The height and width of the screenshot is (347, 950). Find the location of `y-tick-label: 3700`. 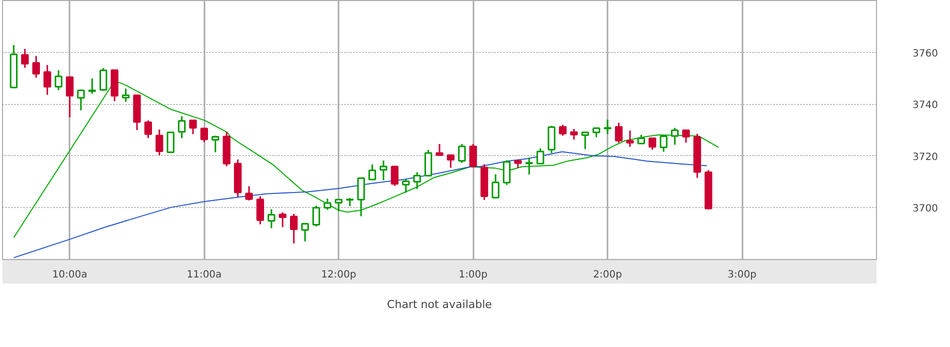

y-tick-label: 3700 is located at coordinates (925, 209).